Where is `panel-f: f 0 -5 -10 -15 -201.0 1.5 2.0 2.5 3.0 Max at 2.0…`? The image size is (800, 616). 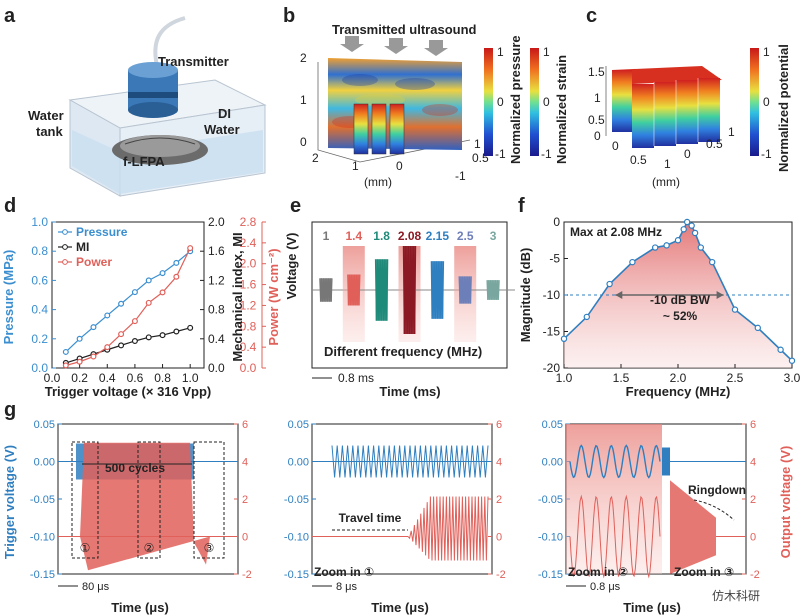
panel-f: f 0 -5 -10 -15 -201.0 1.5 2.0 2.5 3.0 Max at 2.0… is located at coordinates (659, 297).